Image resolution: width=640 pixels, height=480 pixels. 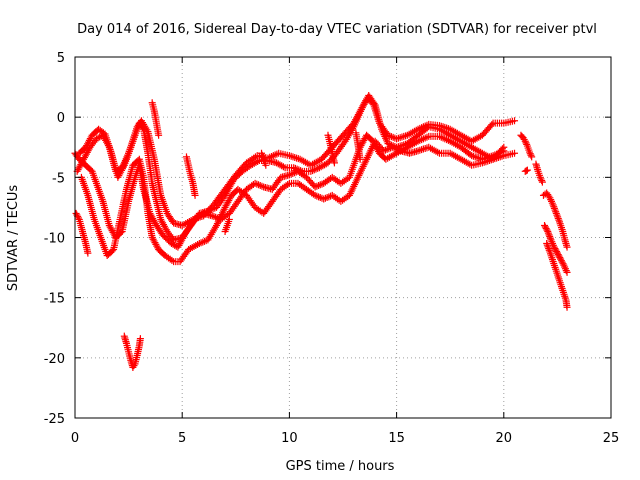 What do you see at coordinates (54, 299) in the screenshot?
I see `y-tick-label: -15` at bounding box center [54, 299].